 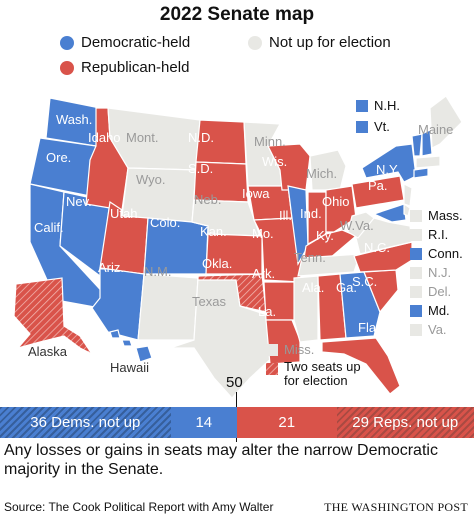 I want to click on legend-dem-label: Democratic-held, so click(x=136, y=42).